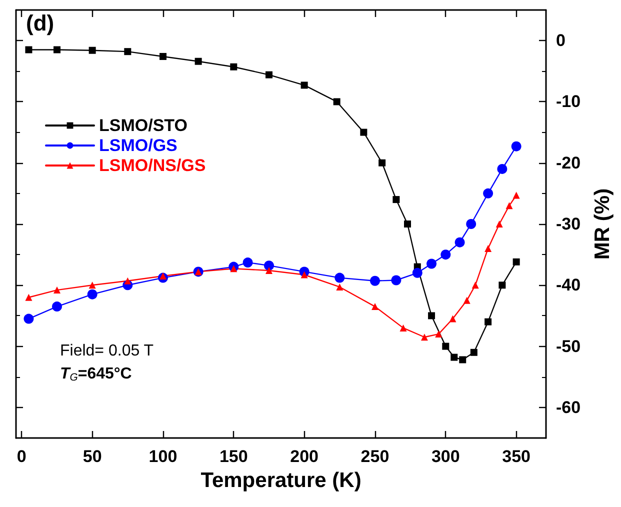 The height and width of the screenshot is (507, 621). I want to click on x-tick-label: 150, so click(233, 456).